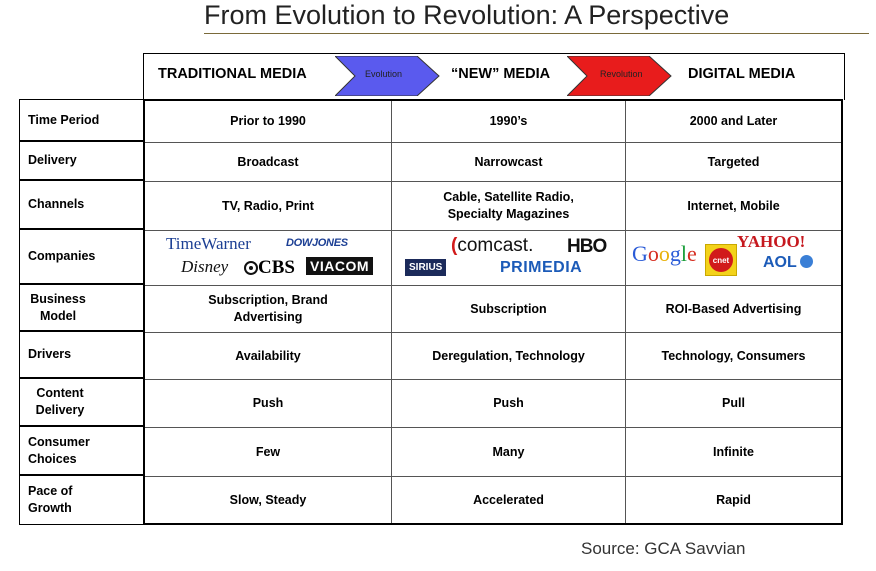 The image size is (876, 571). What do you see at coordinates (771, 241) in the screenshot?
I see `yahoo-logo: YAHOO!` at bounding box center [771, 241].